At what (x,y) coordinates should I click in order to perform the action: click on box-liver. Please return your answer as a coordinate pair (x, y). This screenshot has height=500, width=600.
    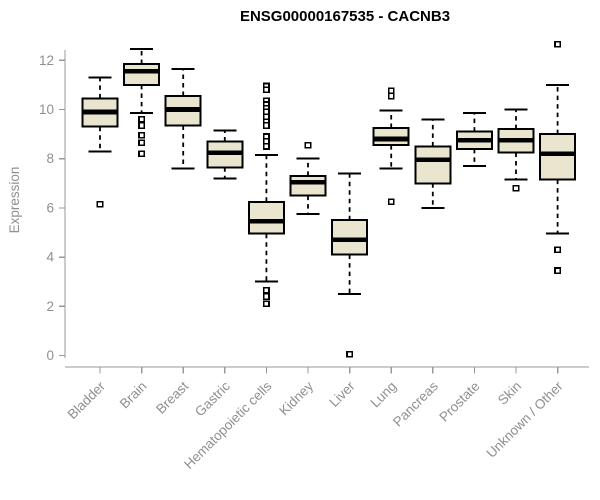
    Looking at the image, I should click on (350, 265).